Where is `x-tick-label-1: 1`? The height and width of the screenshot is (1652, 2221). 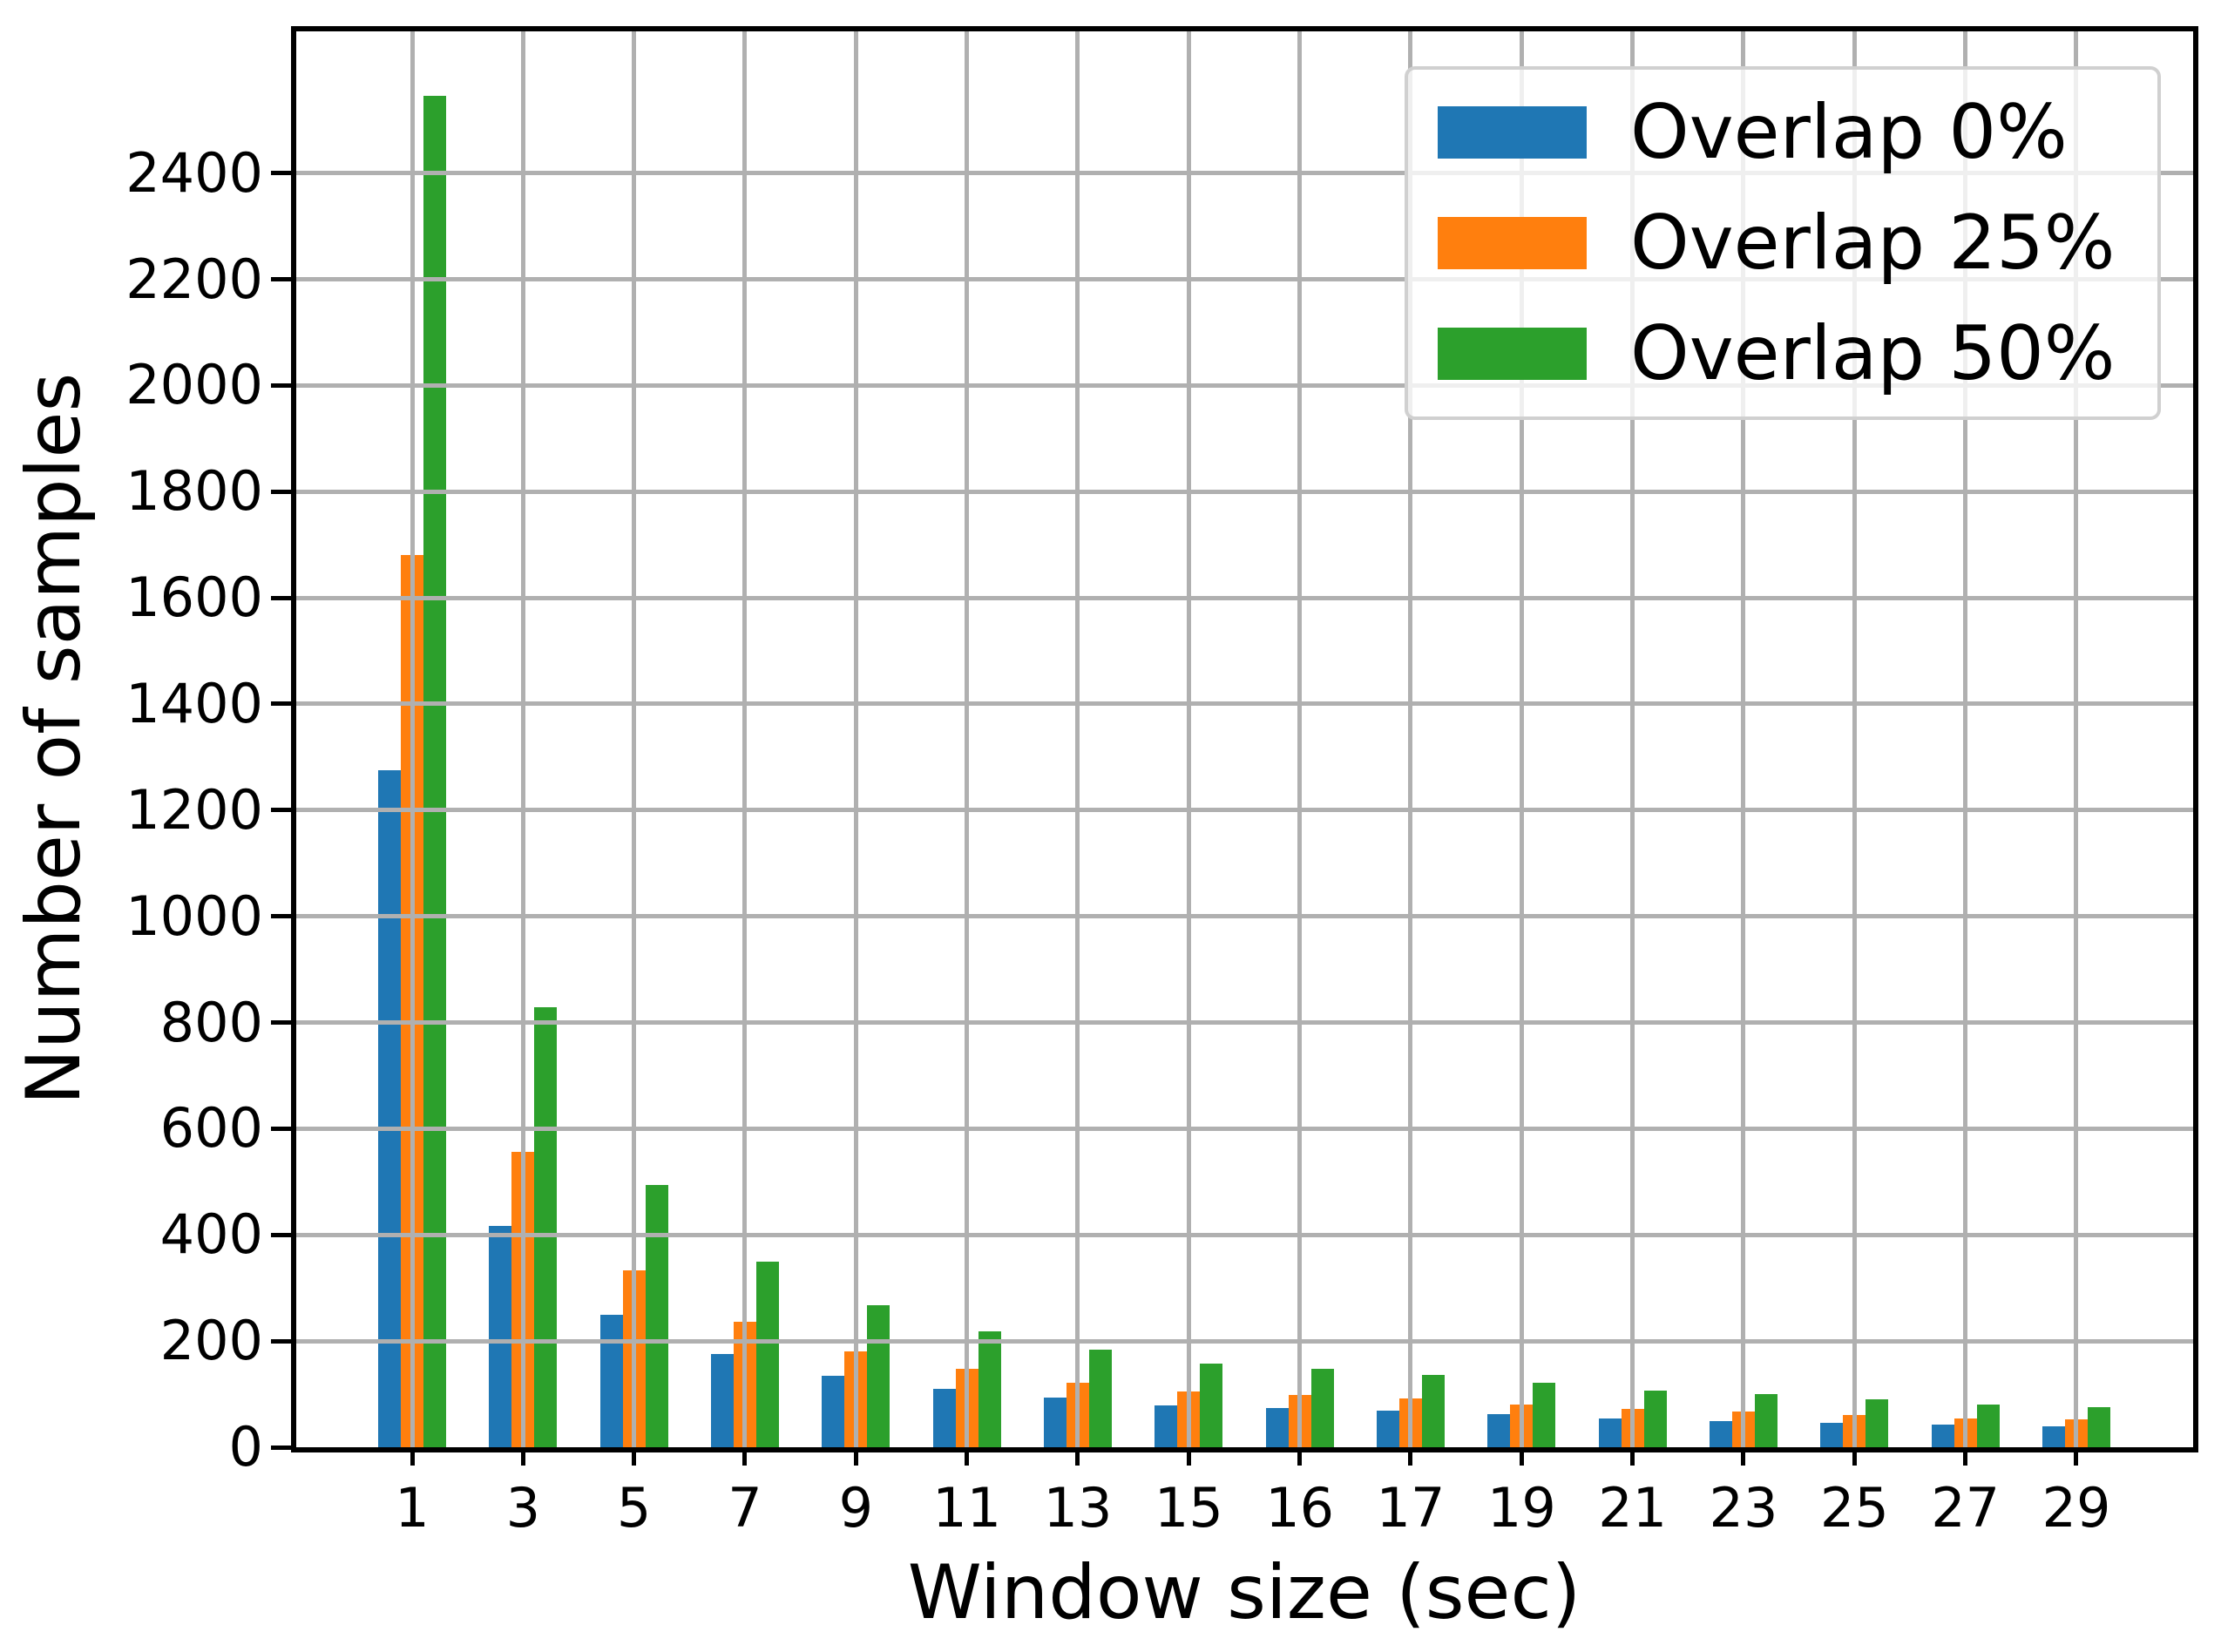 x-tick-label-1: 1 is located at coordinates (412, 1508).